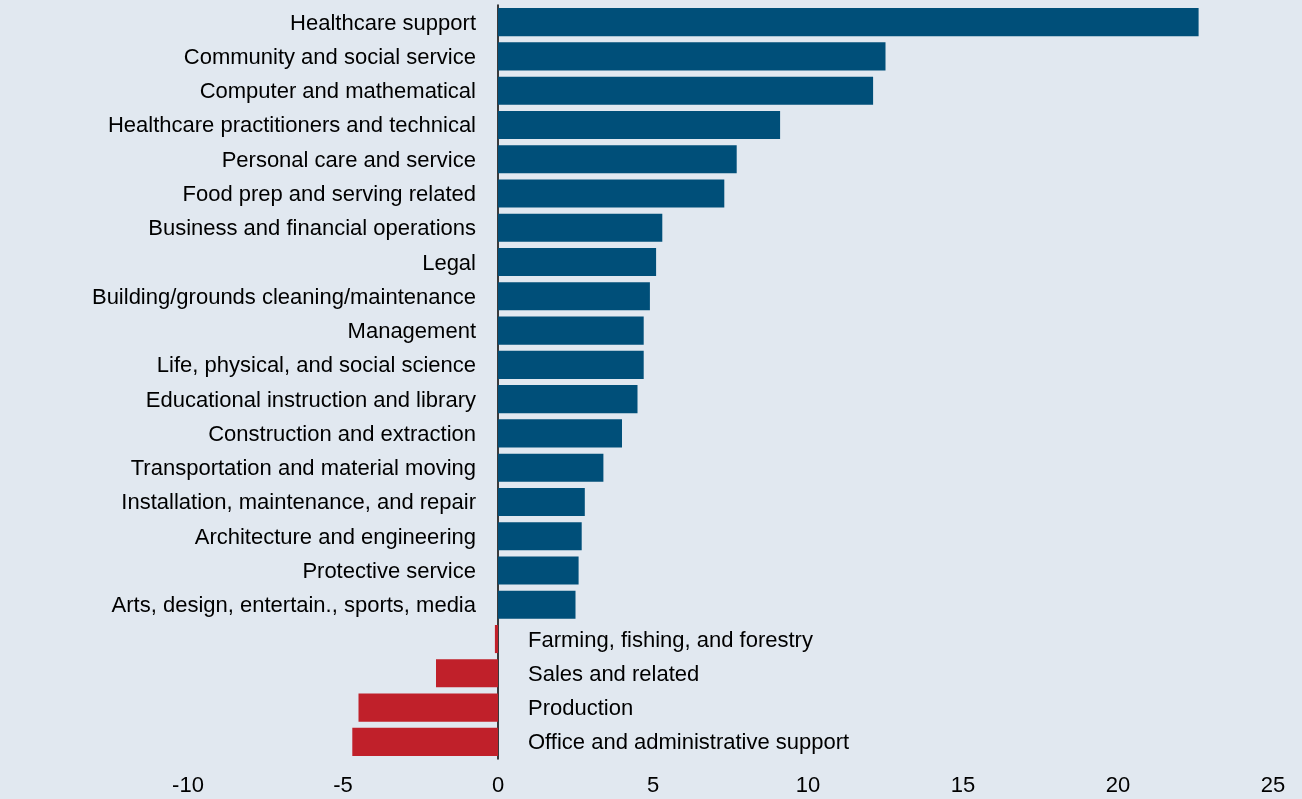 This screenshot has height=799, width=1302. Describe the element at coordinates (963, 784) in the screenshot. I see `x-tick-label: 15` at that location.